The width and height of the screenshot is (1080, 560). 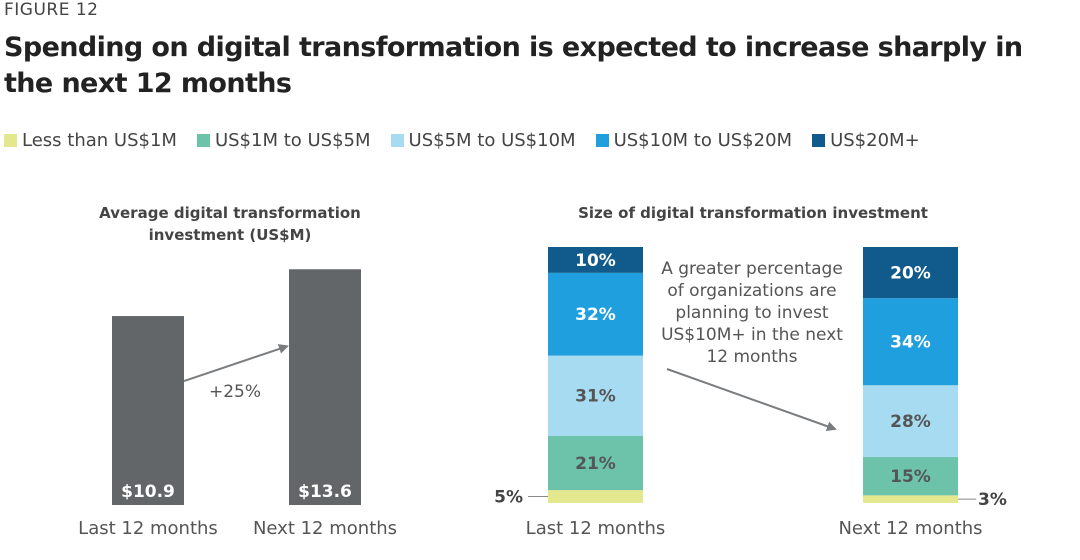 I want to click on segment-label: 15%, so click(x=910, y=477).